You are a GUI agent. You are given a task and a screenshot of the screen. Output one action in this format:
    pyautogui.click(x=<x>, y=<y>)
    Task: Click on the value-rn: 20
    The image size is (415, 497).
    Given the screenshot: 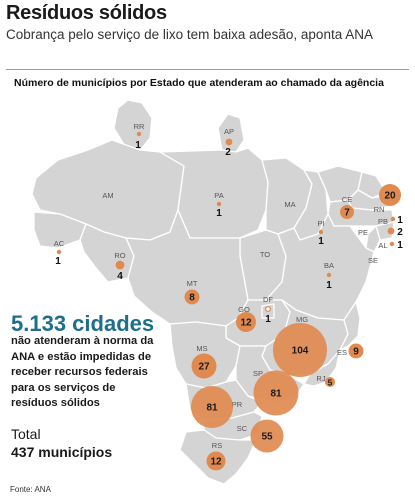 What is the action you would take?
    pyautogui.click(x=390, y=196)
    